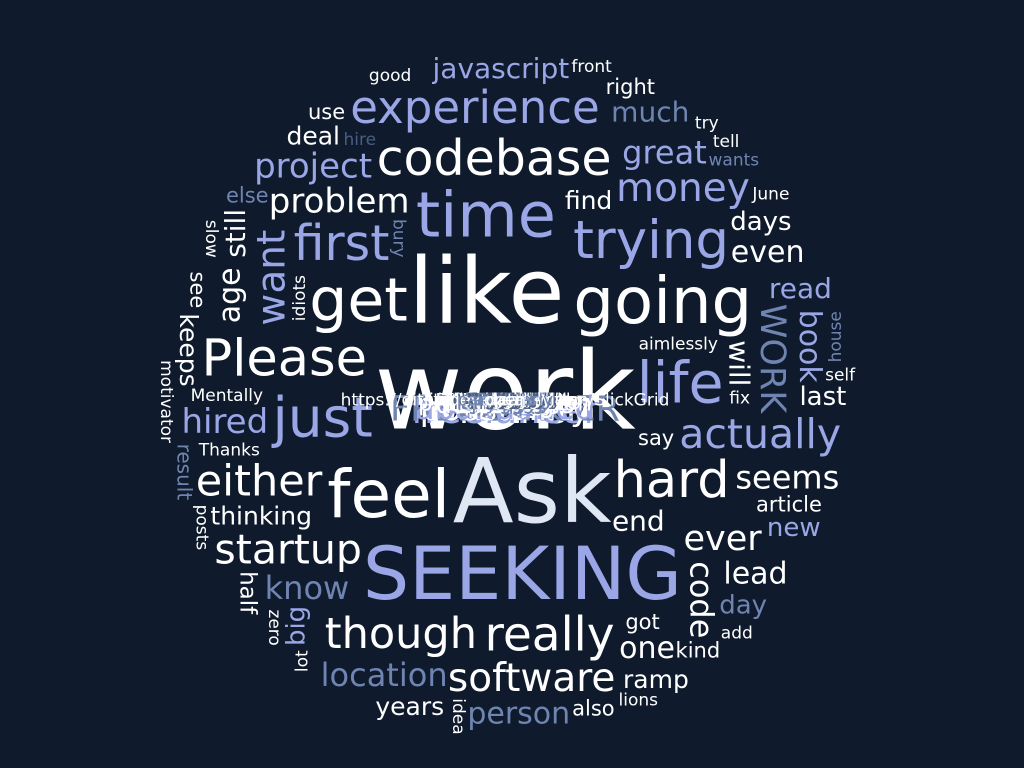 The width and height of the screenshot is (1024, 768). I want to click on cloud-word: mention, so click(505, 401).